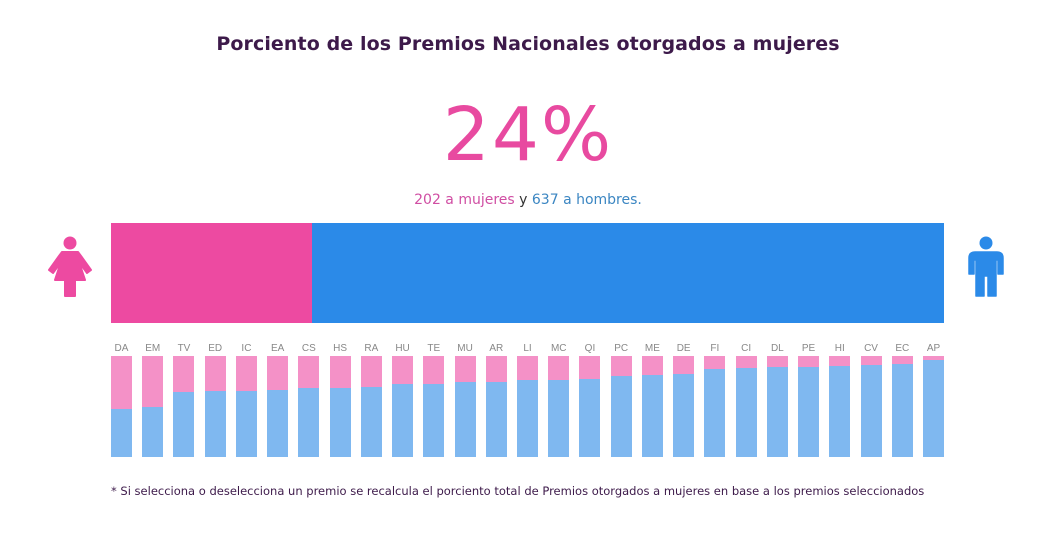 This screenshot has width=1056, height=534. What do you see at coordinates (465, 348) in the screenshot?
I see `category-label-mu: MU` at bounding box center [465, 348].